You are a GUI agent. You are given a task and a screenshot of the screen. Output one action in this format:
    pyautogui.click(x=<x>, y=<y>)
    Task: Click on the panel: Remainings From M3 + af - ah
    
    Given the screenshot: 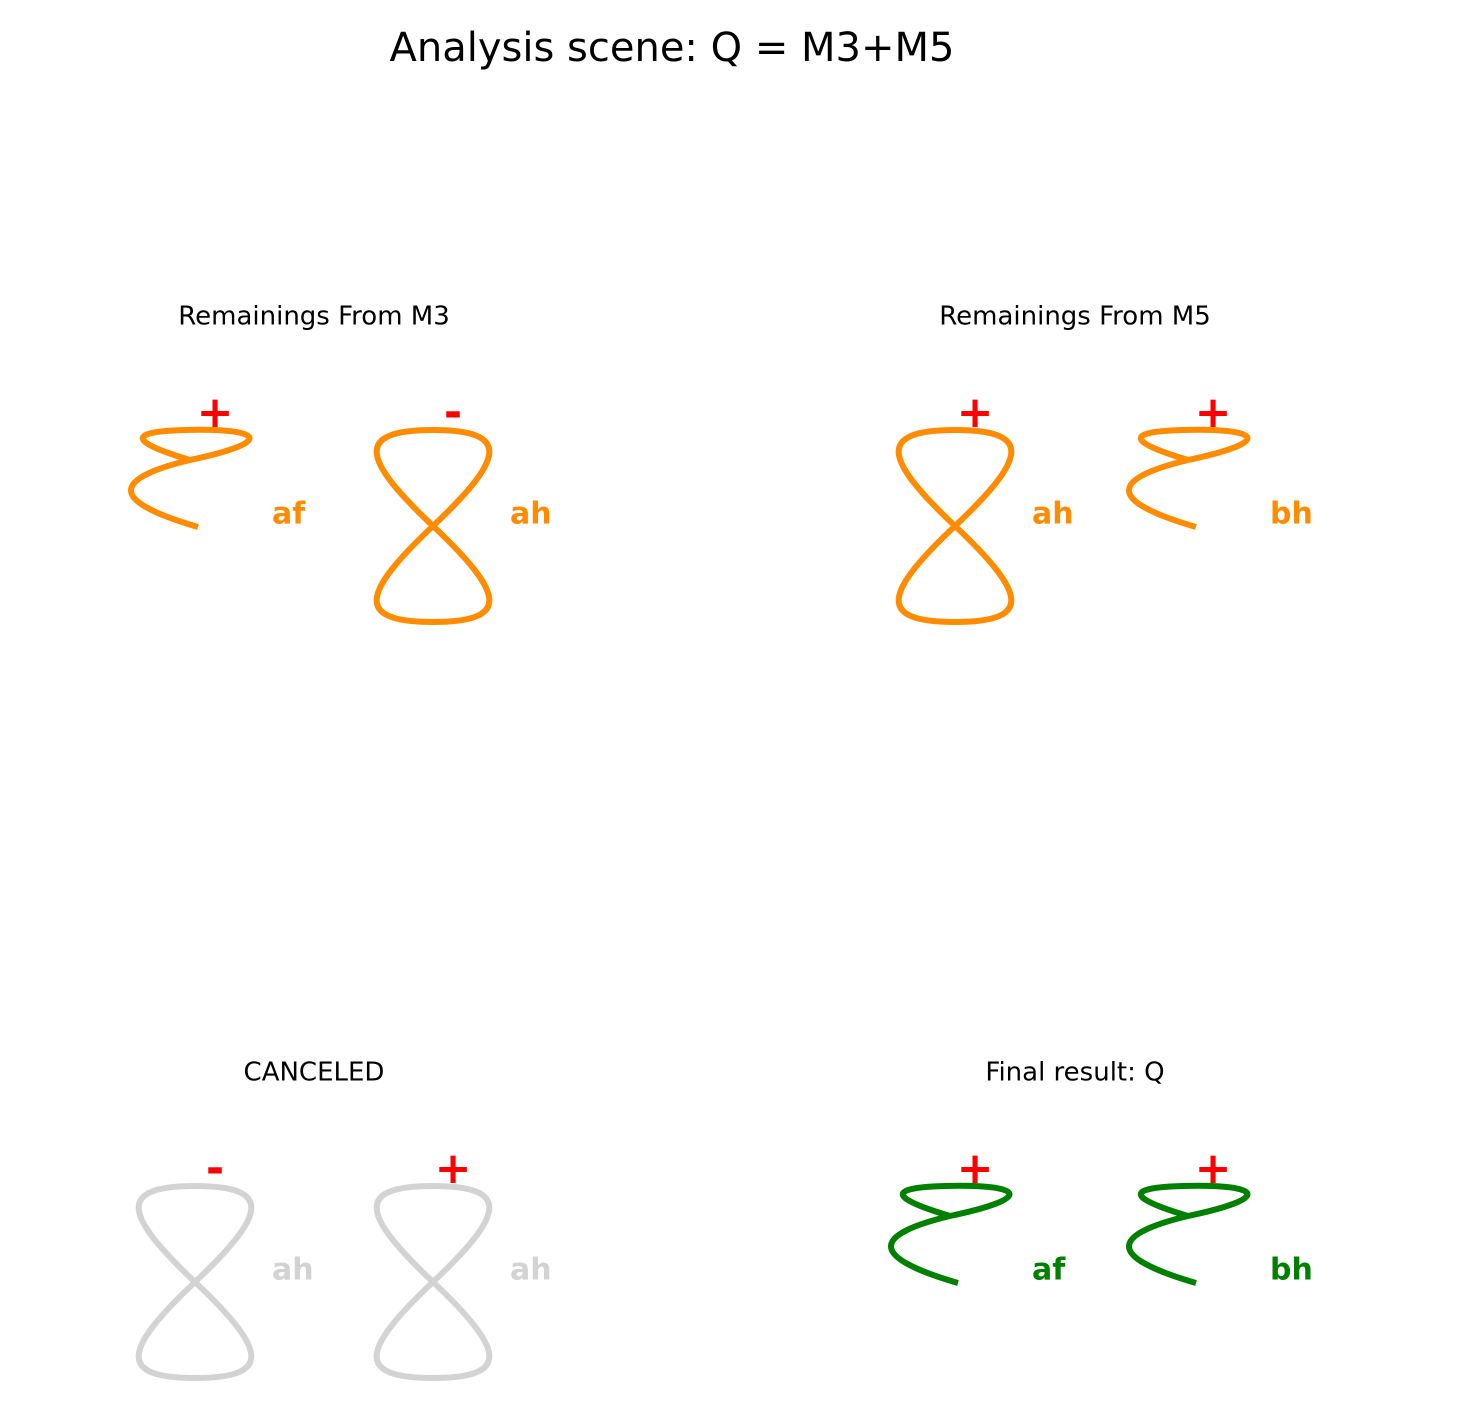 What is the action you would take?
    pyautogui.click(x=340, y=464)
    